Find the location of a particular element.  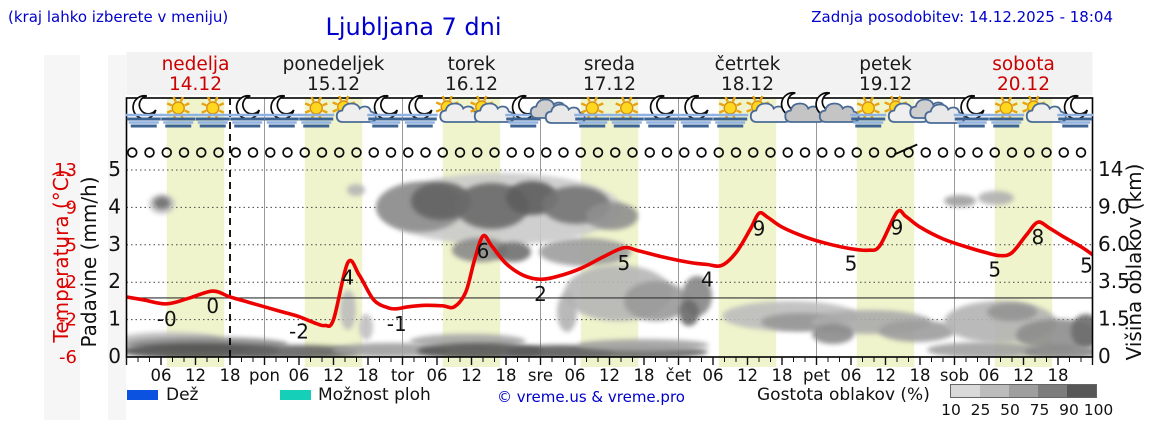

cloud-height-tick: 0 is located at coordinates (1104, 356).